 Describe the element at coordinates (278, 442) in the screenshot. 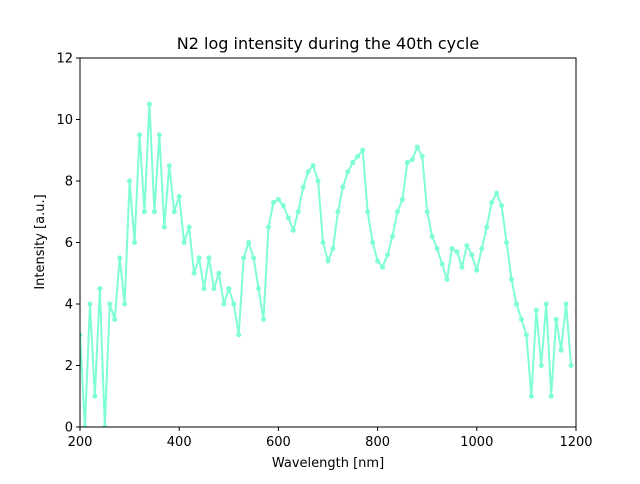

I see `x-tick-label: 600` at that location.